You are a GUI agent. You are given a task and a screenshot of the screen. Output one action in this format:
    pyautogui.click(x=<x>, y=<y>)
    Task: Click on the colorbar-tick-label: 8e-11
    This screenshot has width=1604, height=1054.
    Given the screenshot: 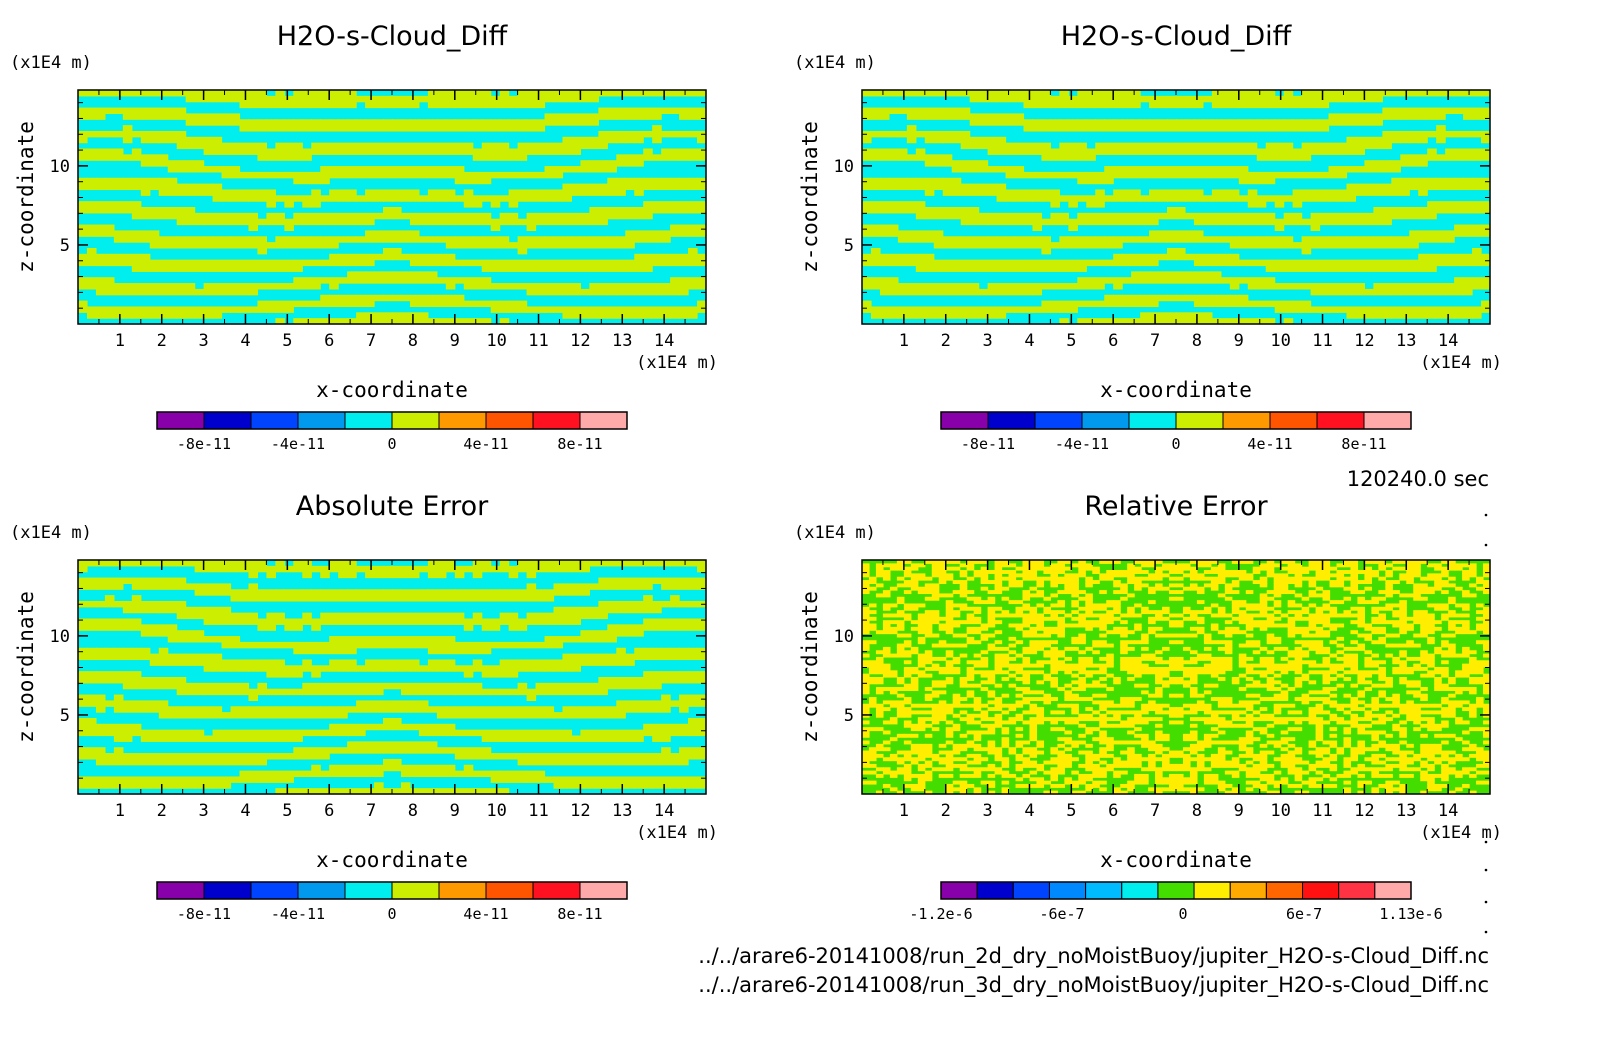 What is the action you would take?
    pyautogui.click(x=579, y=914)
    